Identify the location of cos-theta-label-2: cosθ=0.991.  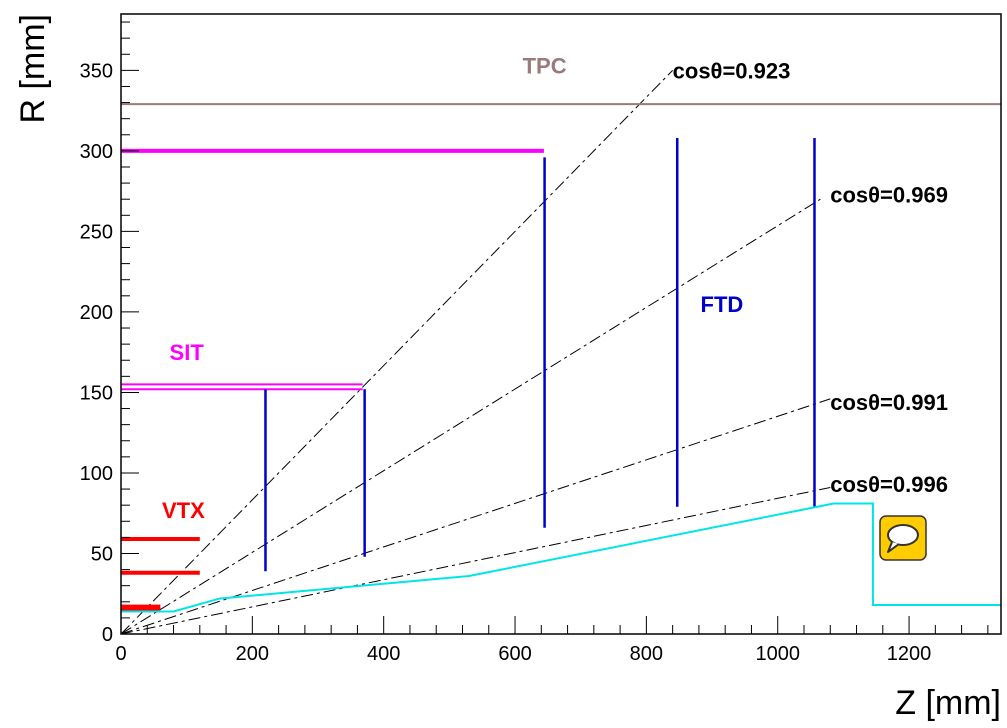
(889, 402).